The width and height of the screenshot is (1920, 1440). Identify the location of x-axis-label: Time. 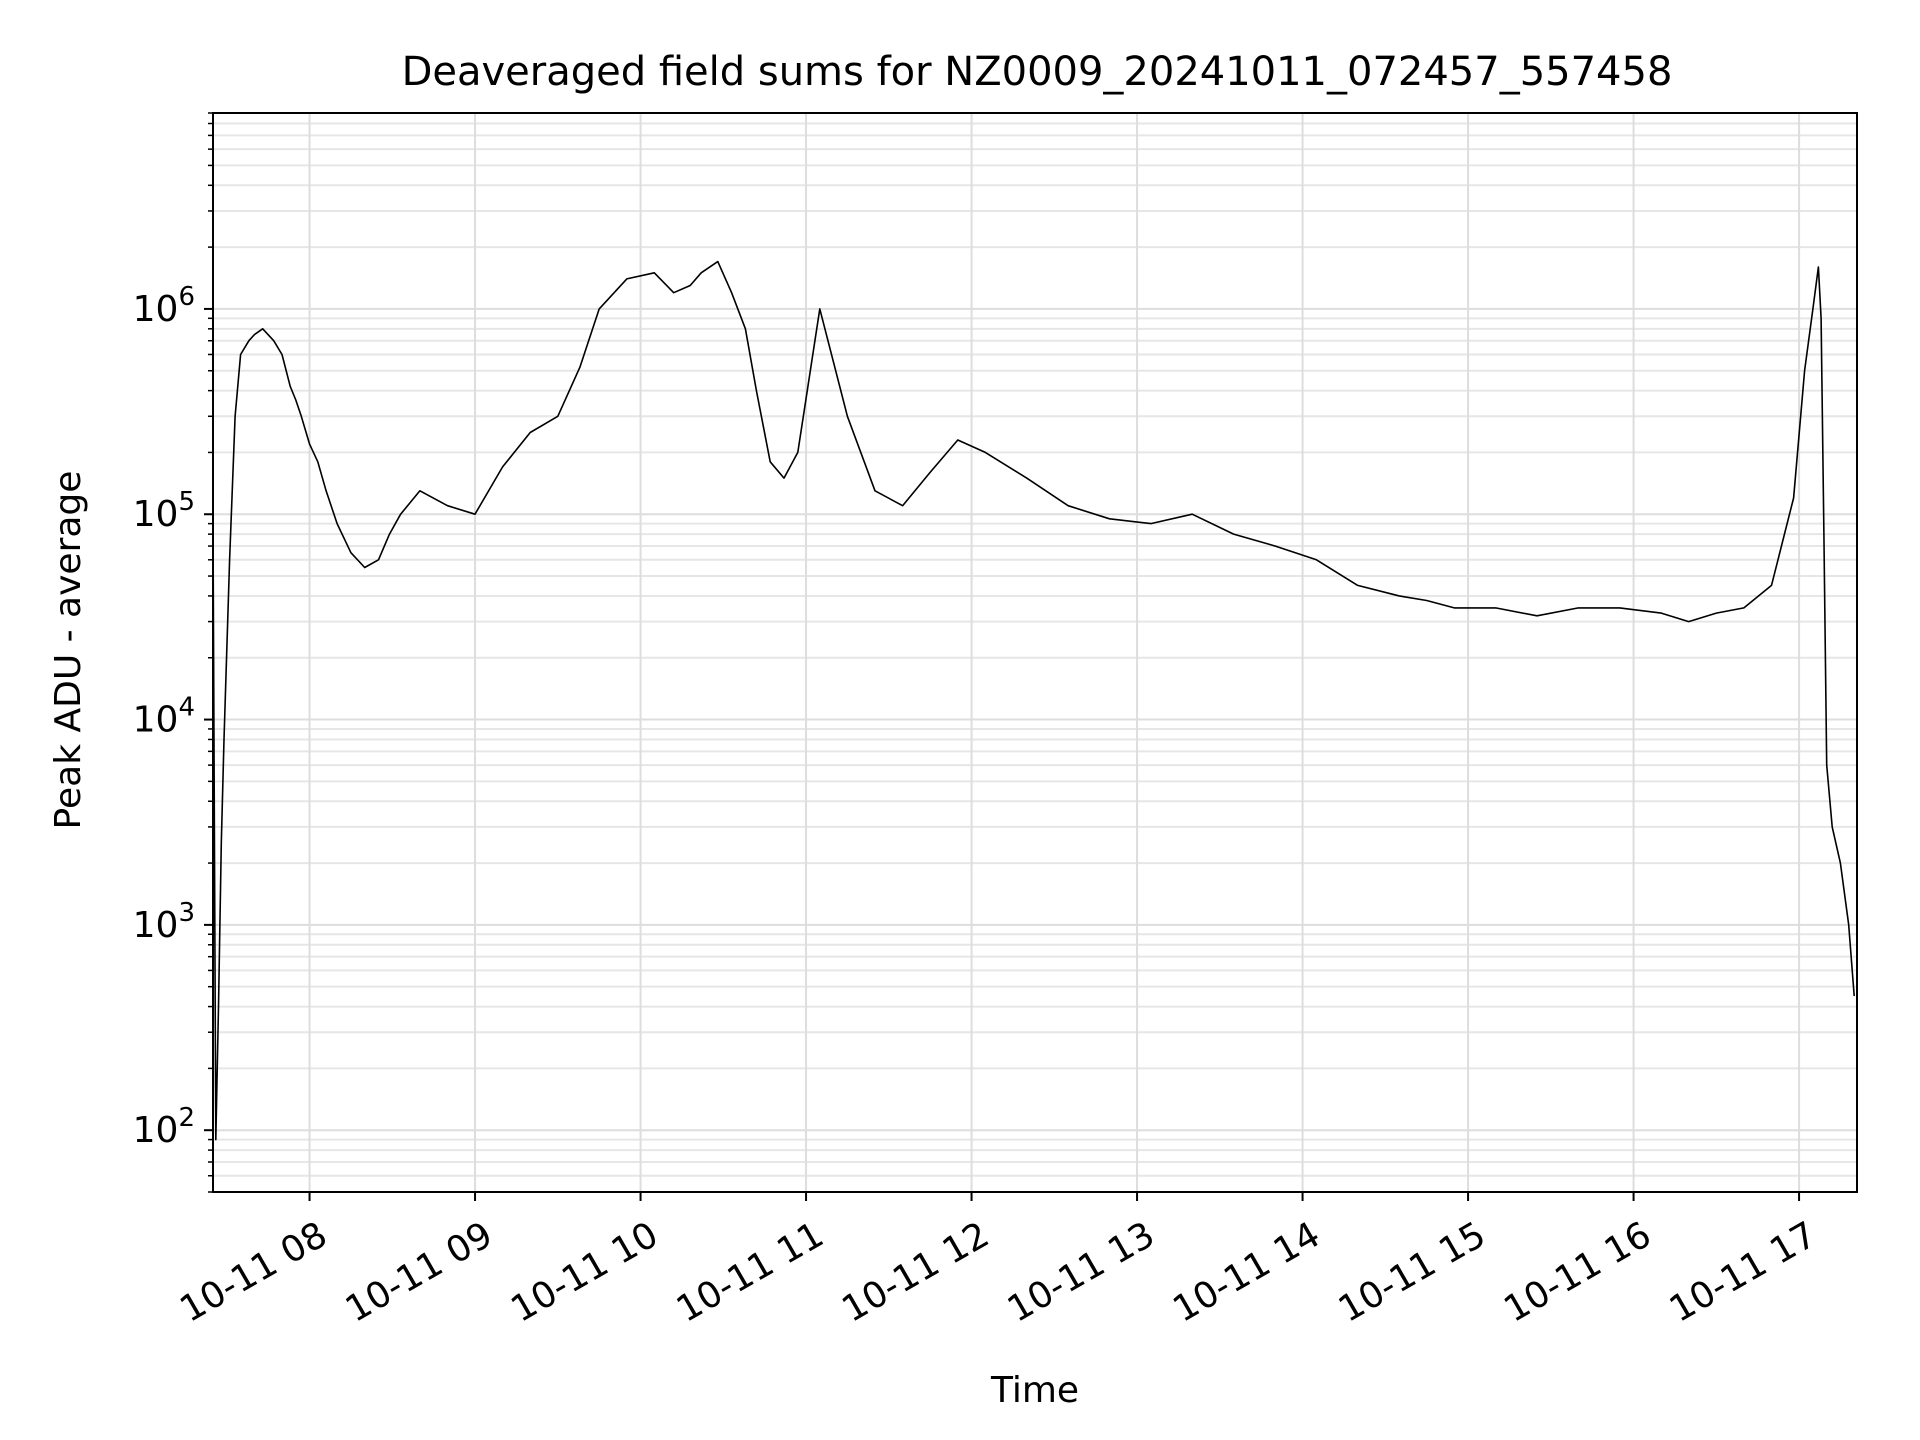
(1034, 1390).